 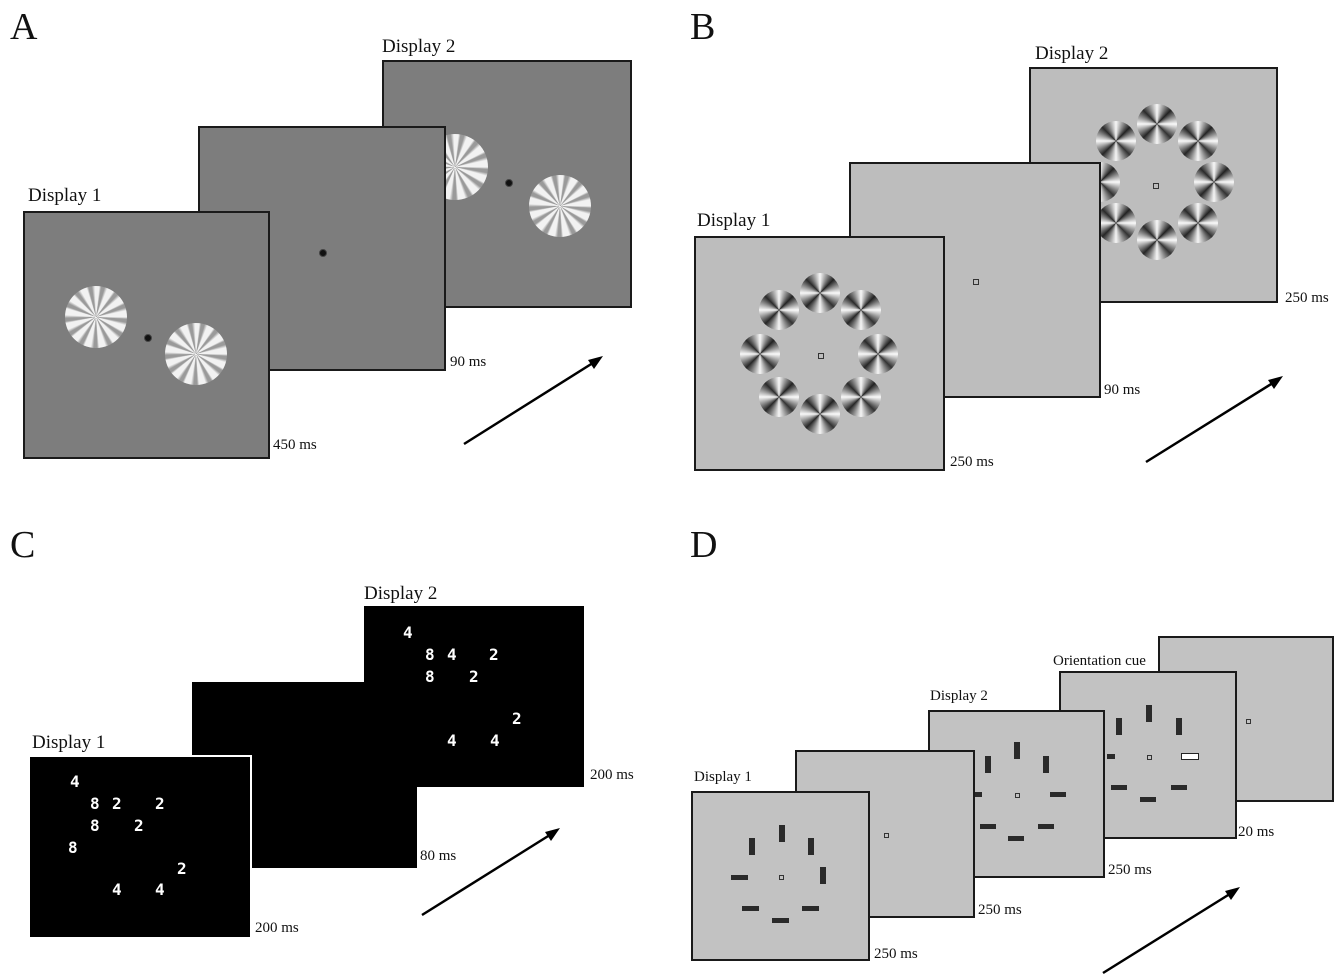 What do you see at coordinates (65, 195) in the screenshot?
I see `display1-label-a: Display 1` at bounding box center [65, 195].